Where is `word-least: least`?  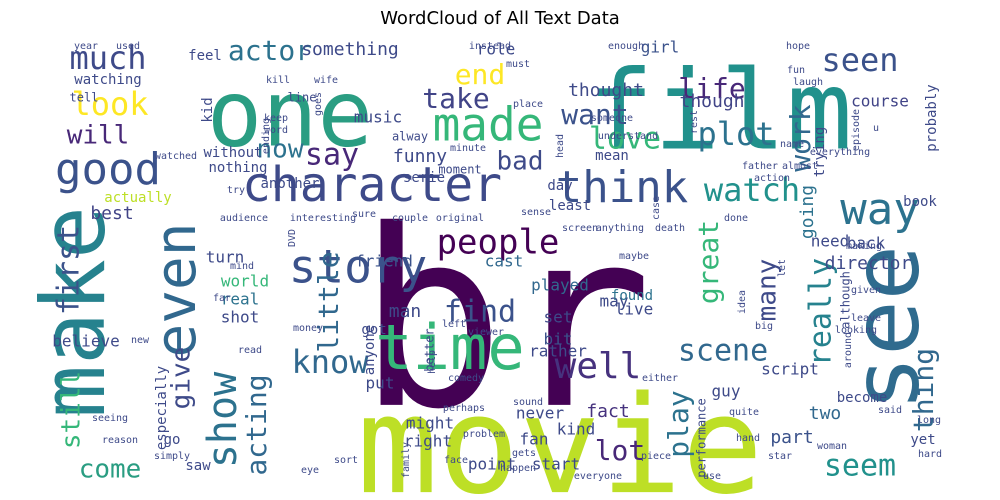
word-least: least is located at coordinates (570, 206).